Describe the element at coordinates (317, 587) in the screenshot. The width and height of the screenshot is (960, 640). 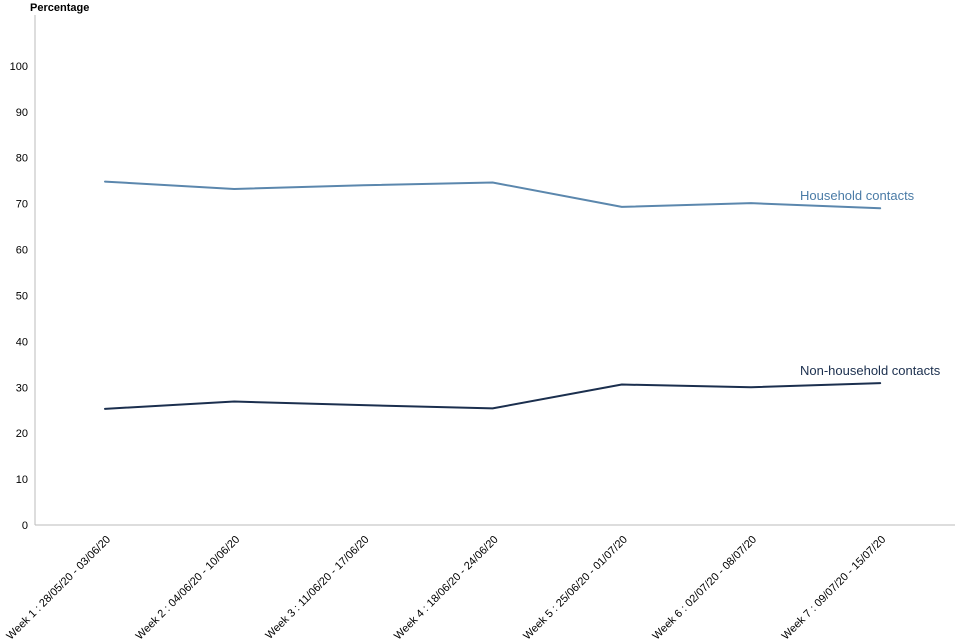
I see `x-tick-label: Week 3 : 11/06/20 - 17/06/20` at that location.